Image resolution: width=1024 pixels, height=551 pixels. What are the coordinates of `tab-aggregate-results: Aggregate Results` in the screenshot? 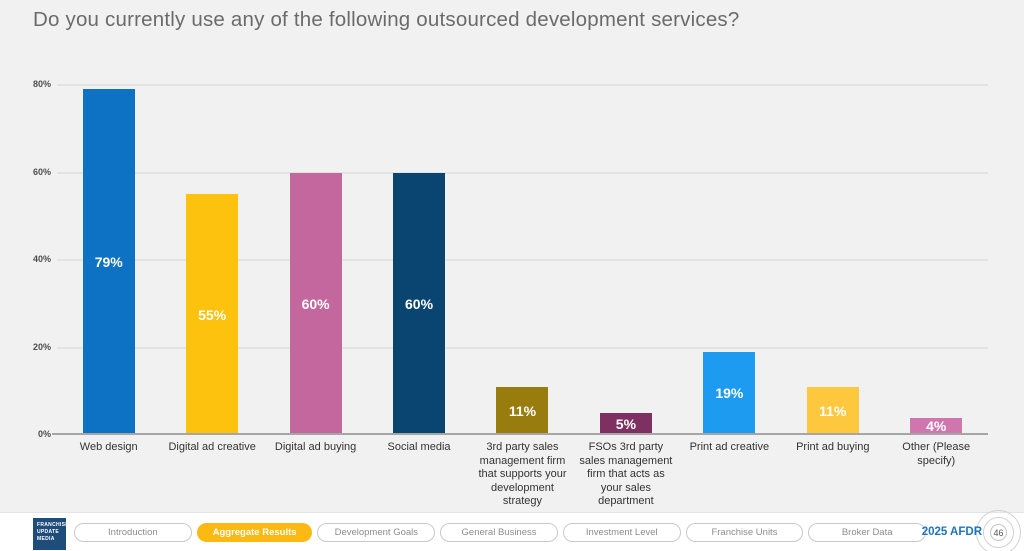 It's located at (254, 532).